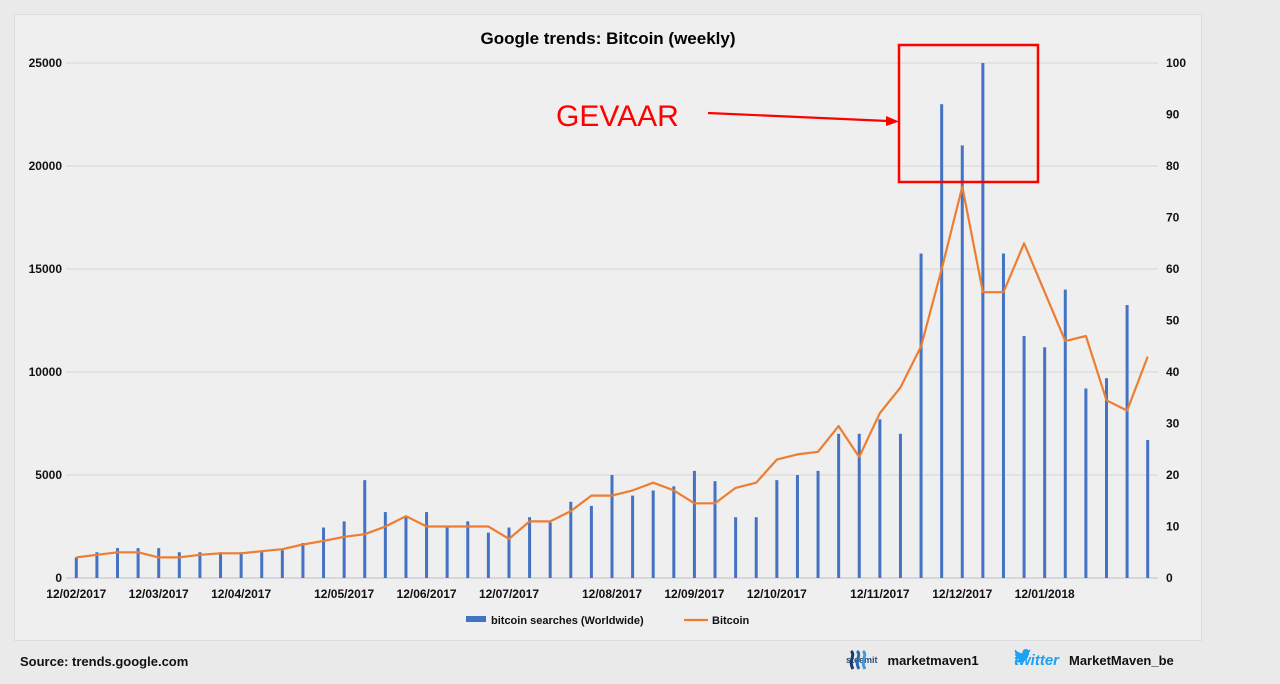 This screenshot has width=1280, height=684. What do you see at coordinates (612, 594) in the screenshot?
I see `x-tick-label: 12/08/2017` at bounding box center [612, 594].